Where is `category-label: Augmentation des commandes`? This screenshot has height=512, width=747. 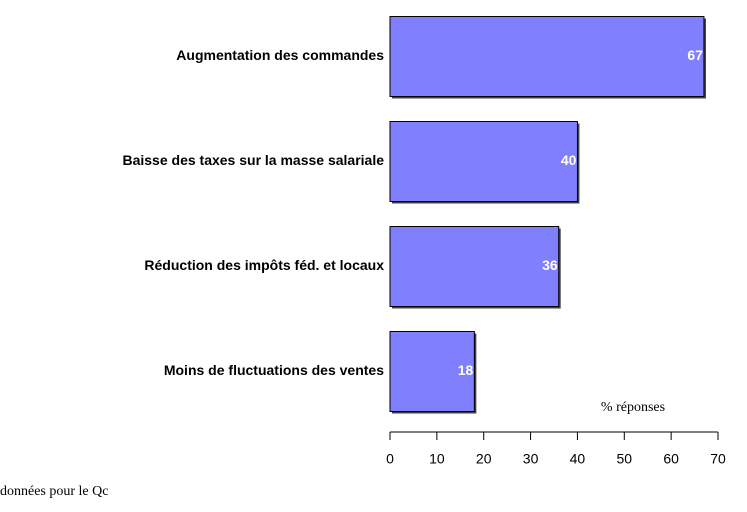 category-label: Augmentation des commandes is located at coordinates (280, 55).